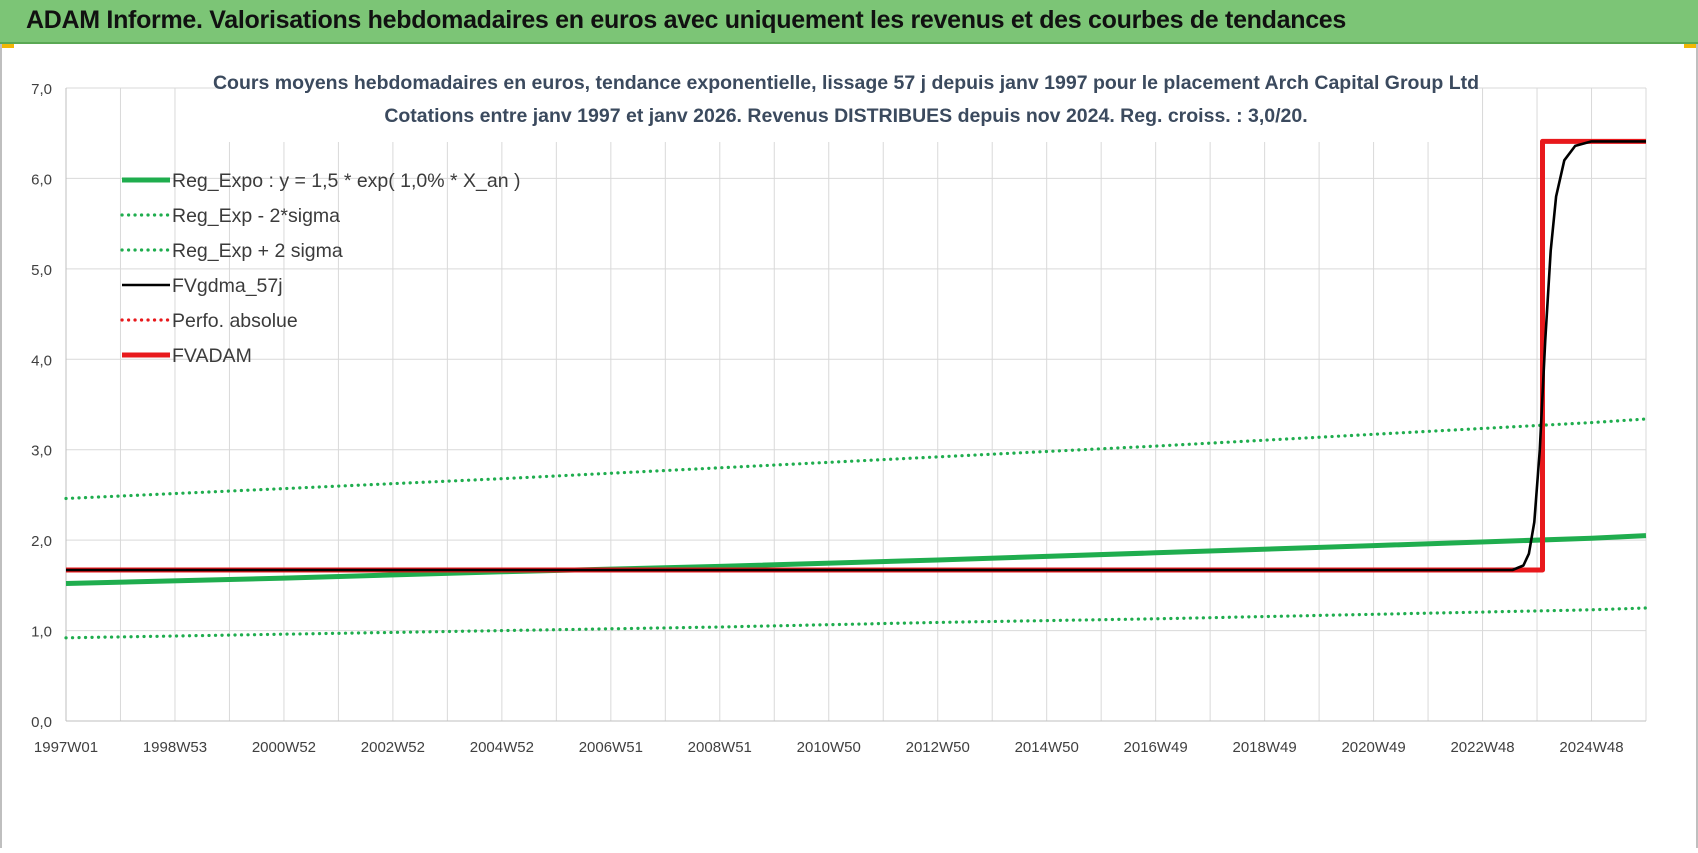  Describe the element at coordinates (1482, 747) in the screenshot. I see `x-tick-label: 2022W48` at that location.